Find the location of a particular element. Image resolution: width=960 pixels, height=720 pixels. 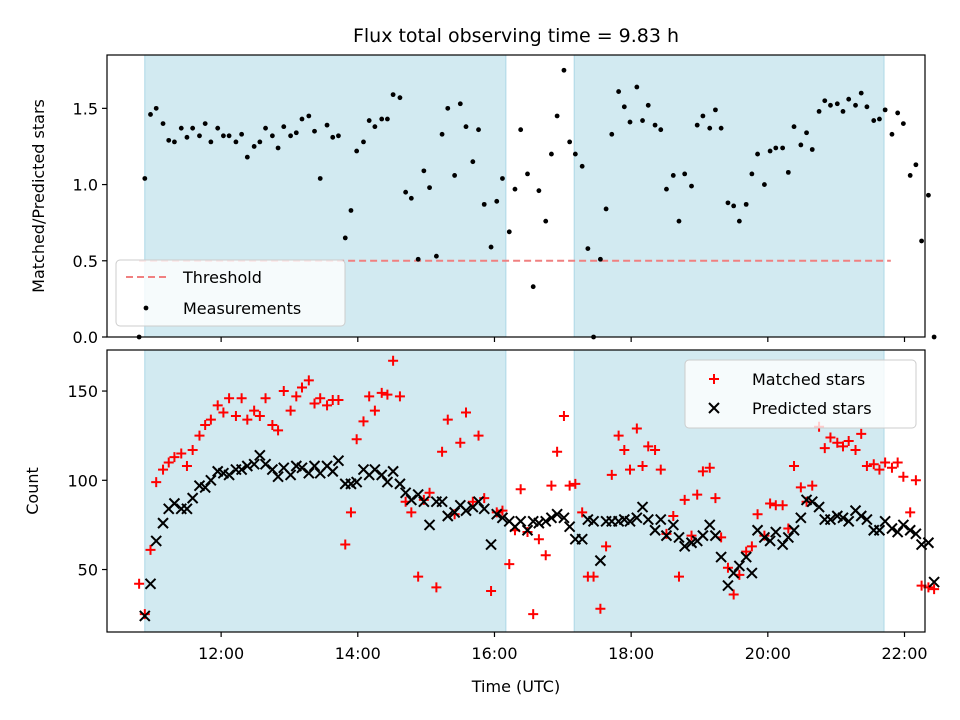

x-tick-label: 16:00 is located at coordinates (494, 653).